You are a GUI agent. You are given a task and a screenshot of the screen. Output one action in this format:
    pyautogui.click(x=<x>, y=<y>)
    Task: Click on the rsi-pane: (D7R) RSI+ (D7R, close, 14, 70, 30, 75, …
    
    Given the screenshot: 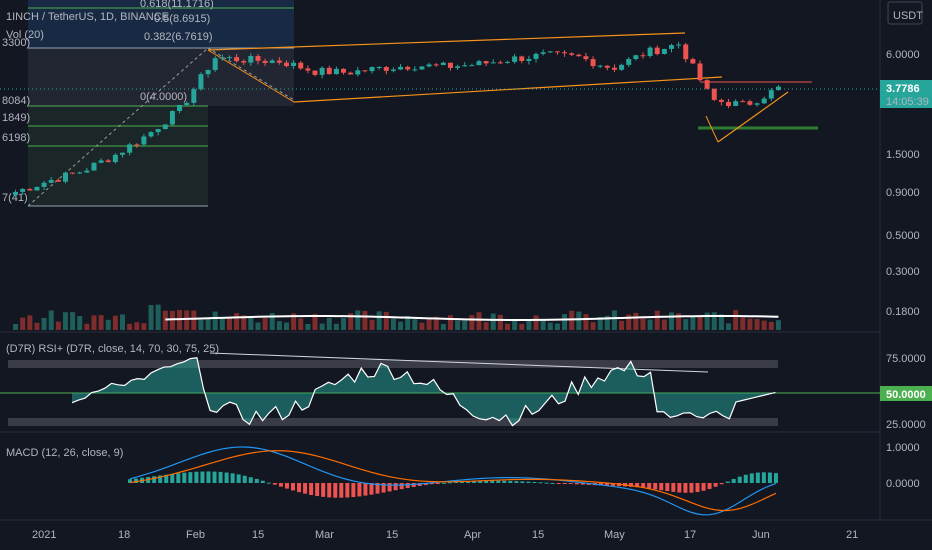 What is the action you would take?
    pyautogui.click(x=440, y=385)
    